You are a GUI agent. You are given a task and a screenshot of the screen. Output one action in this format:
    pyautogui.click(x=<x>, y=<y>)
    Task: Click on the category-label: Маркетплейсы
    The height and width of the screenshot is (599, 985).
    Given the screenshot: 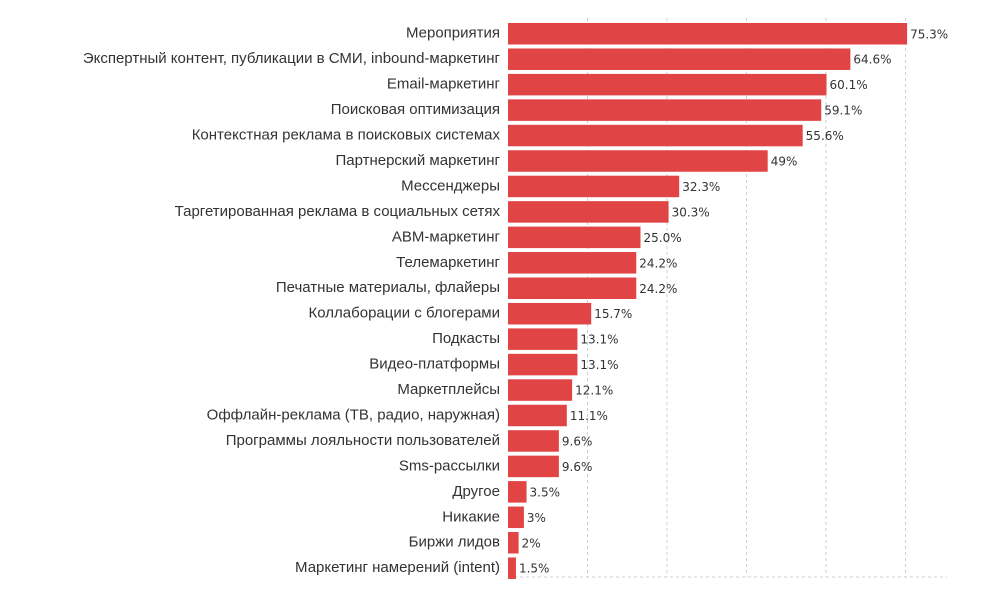 What is the action you would take?
    pyautogui.click(x=448, y=389)
    